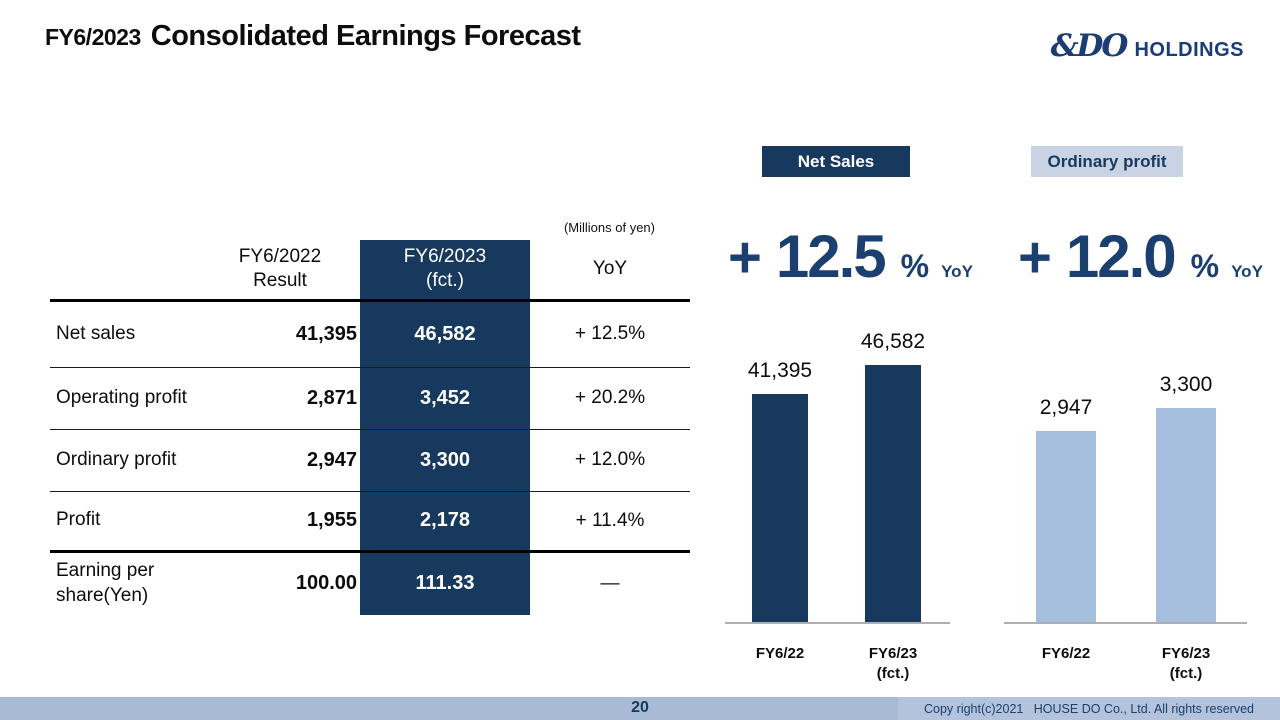 This screenshot has width=1280, height=720. Describe the element at coordinates (445, 460) in the screenshot. I see `row-forecast-value: 3,300` at that location.